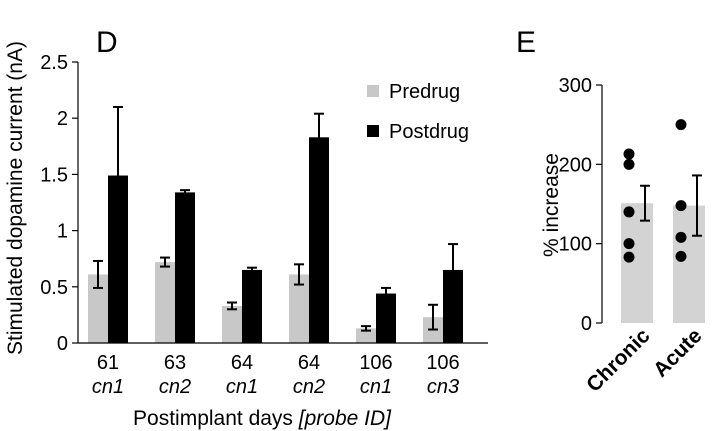 The height and width of the screenshot is (431, 728). I want to click on panel-d-legend-swatch-predrug, so click(373, 91).